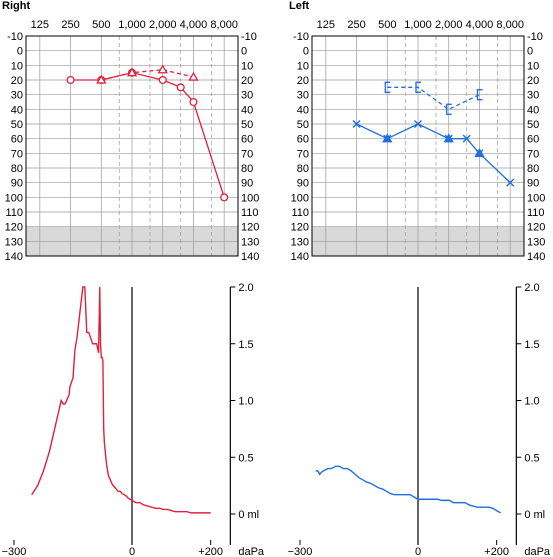 Image resolution: width=553 pixels, height=557 pixels. Describe the element at coordinates (147, 75) in the screenshot. I see `right-audiogram-series-triangle-line` at that location.